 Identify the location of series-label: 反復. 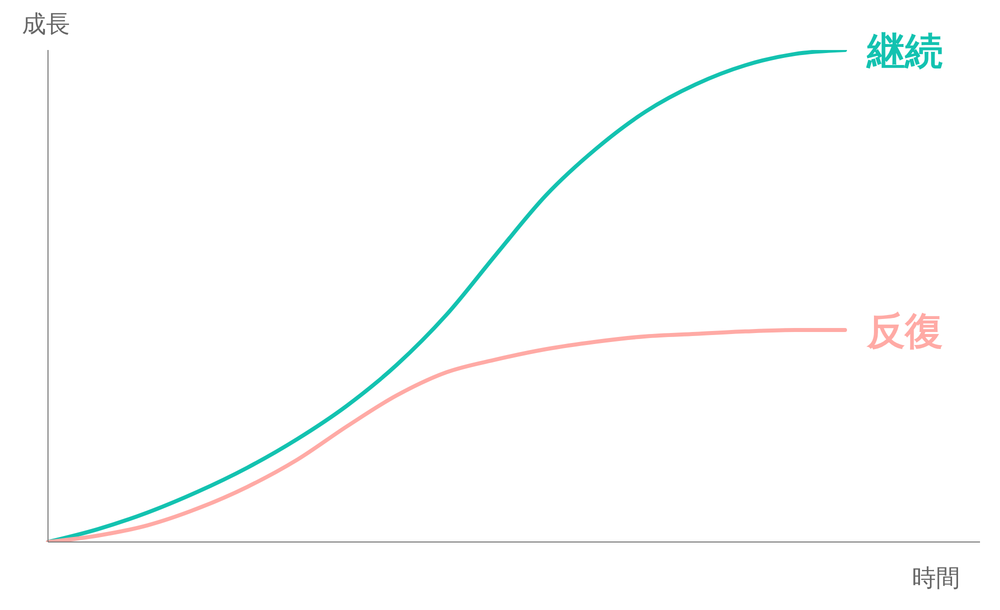
(904, 330).